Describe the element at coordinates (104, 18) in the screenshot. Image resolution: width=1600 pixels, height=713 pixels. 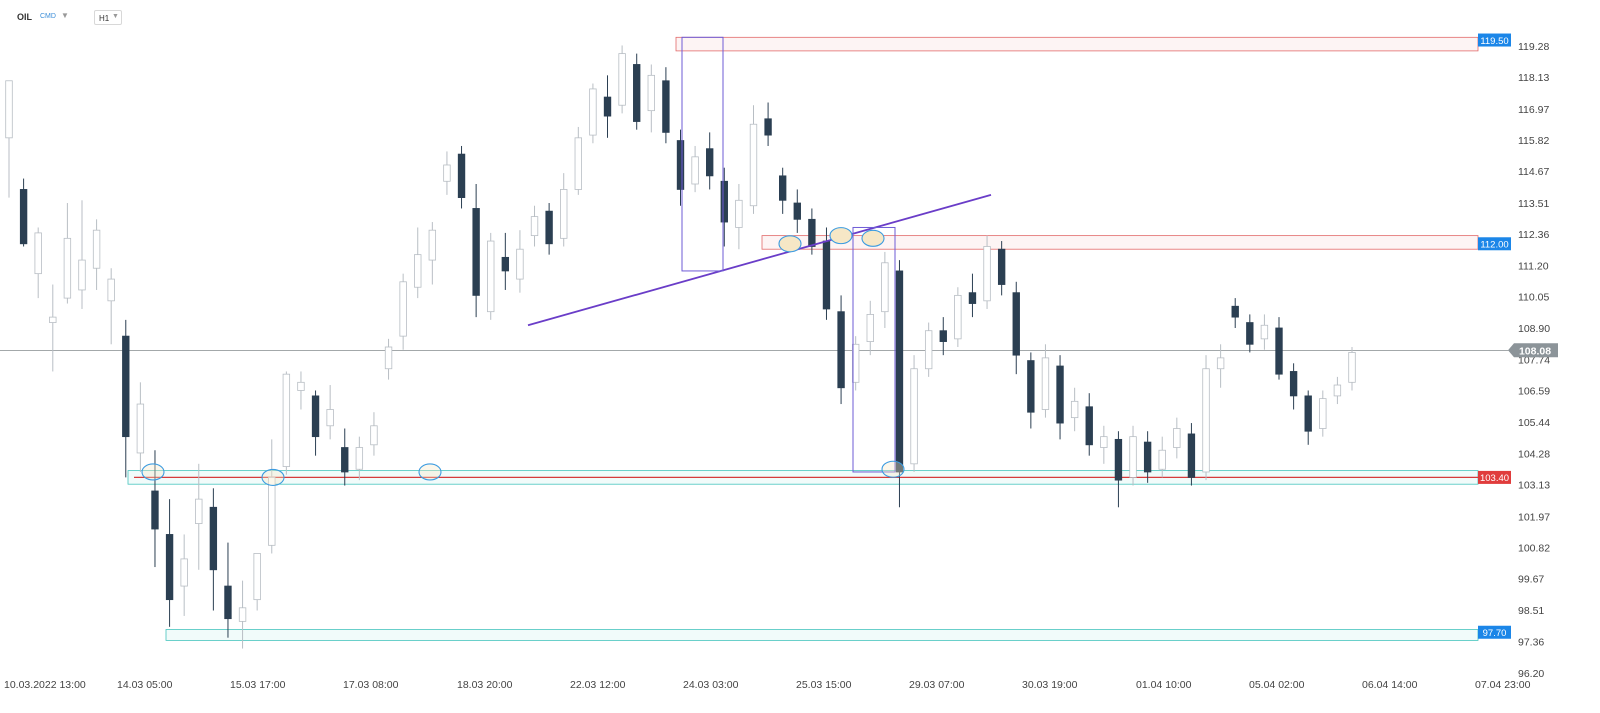
I see `interval-label: H1` at that location.